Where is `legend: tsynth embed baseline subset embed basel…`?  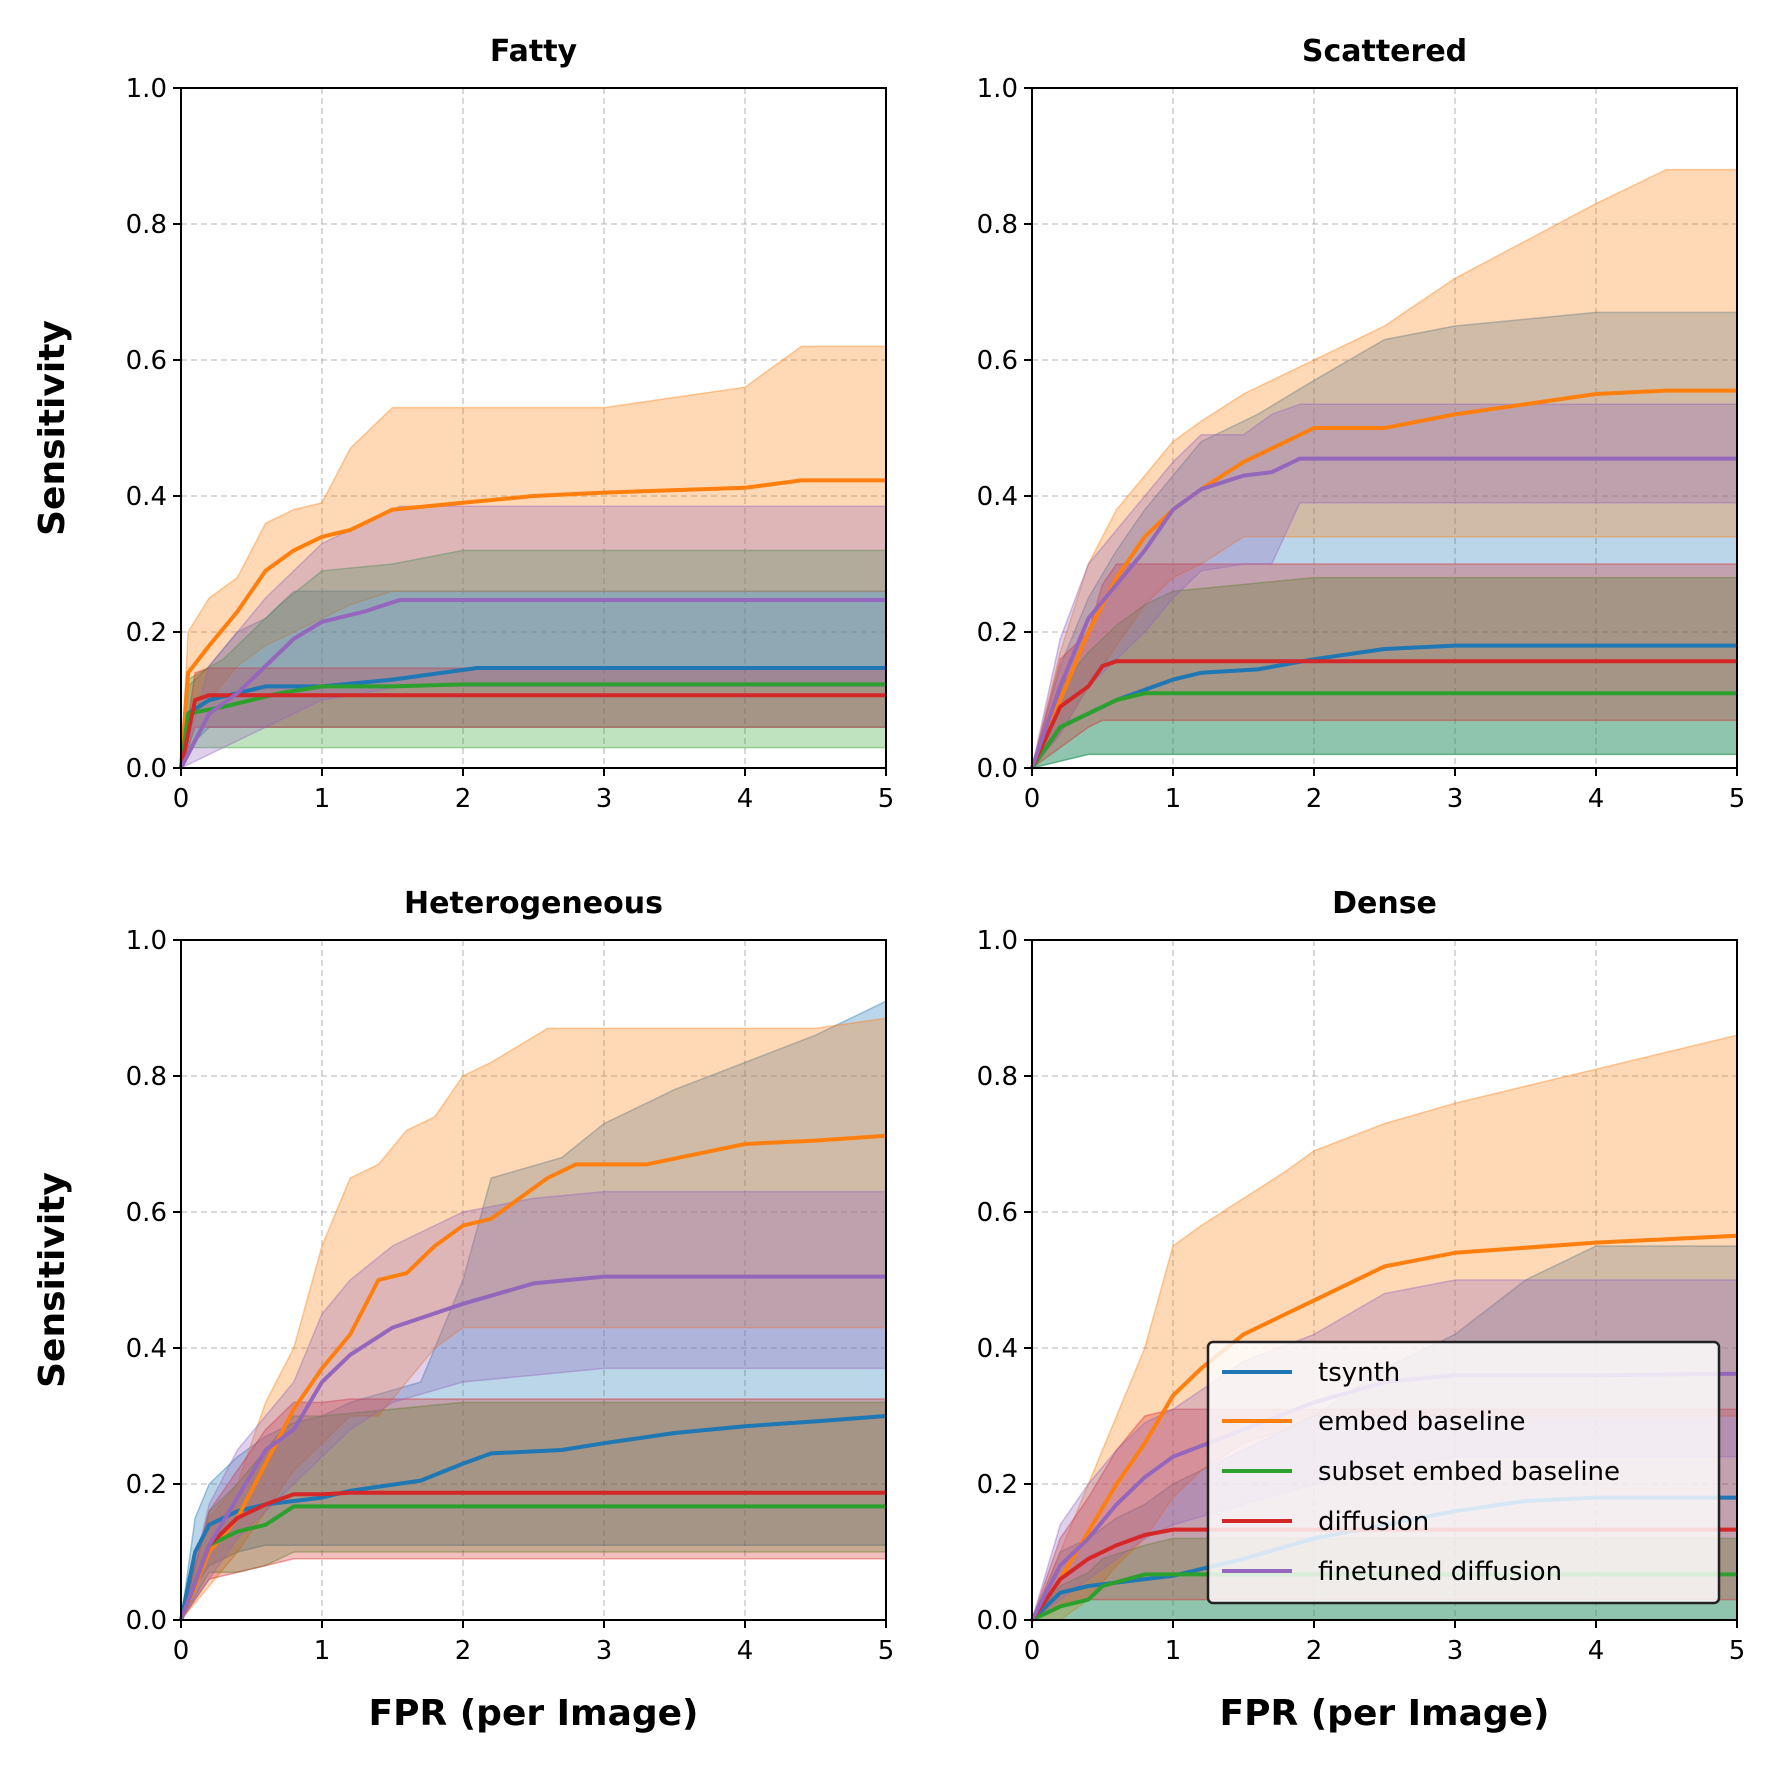 legend: tsynth embed baseline subset embed basel… is located at coordinates (1463, 1472).